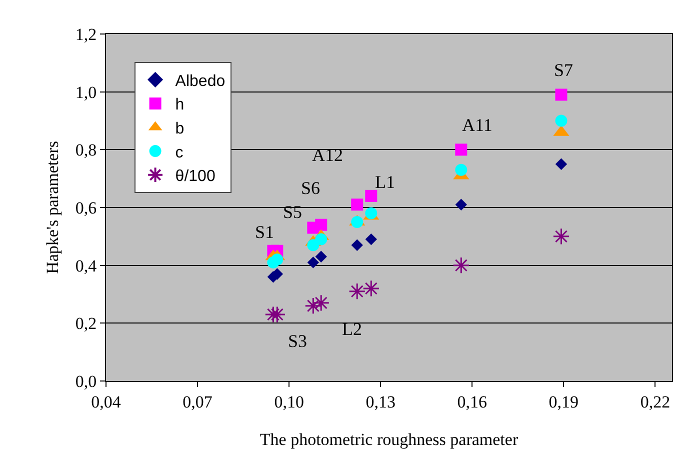  Describe the element at coordinates (289, 402) in the screenshot. I see `x-tick-label: 0,10` at that location.